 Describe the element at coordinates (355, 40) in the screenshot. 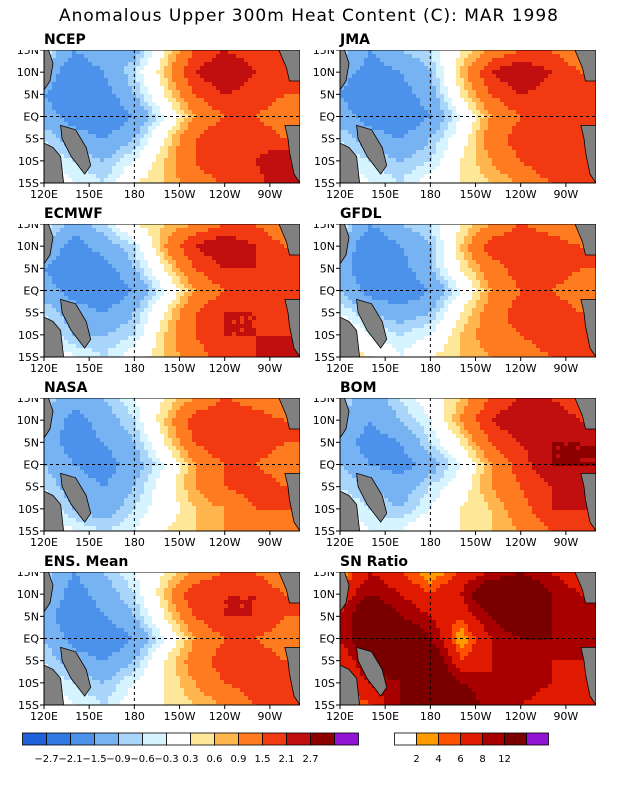

I see `panel-title: JMA` at that location.